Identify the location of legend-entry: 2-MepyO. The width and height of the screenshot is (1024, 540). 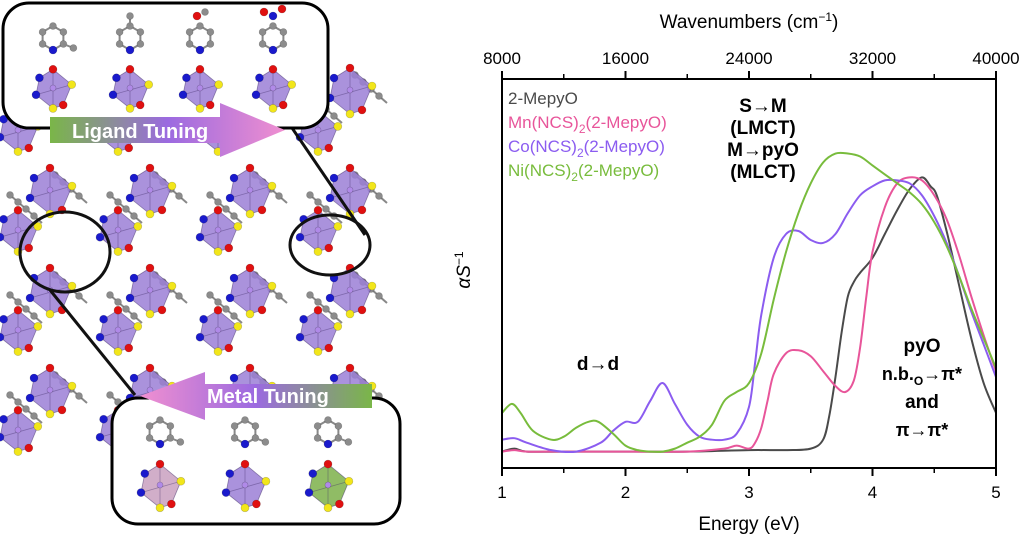
(543, 98).